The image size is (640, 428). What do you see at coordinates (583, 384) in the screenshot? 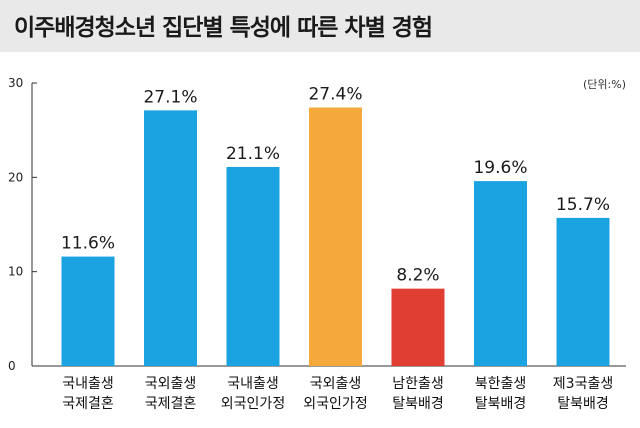
I see `x-tick-label: 제3국출생` at bounding box center [583, 384].